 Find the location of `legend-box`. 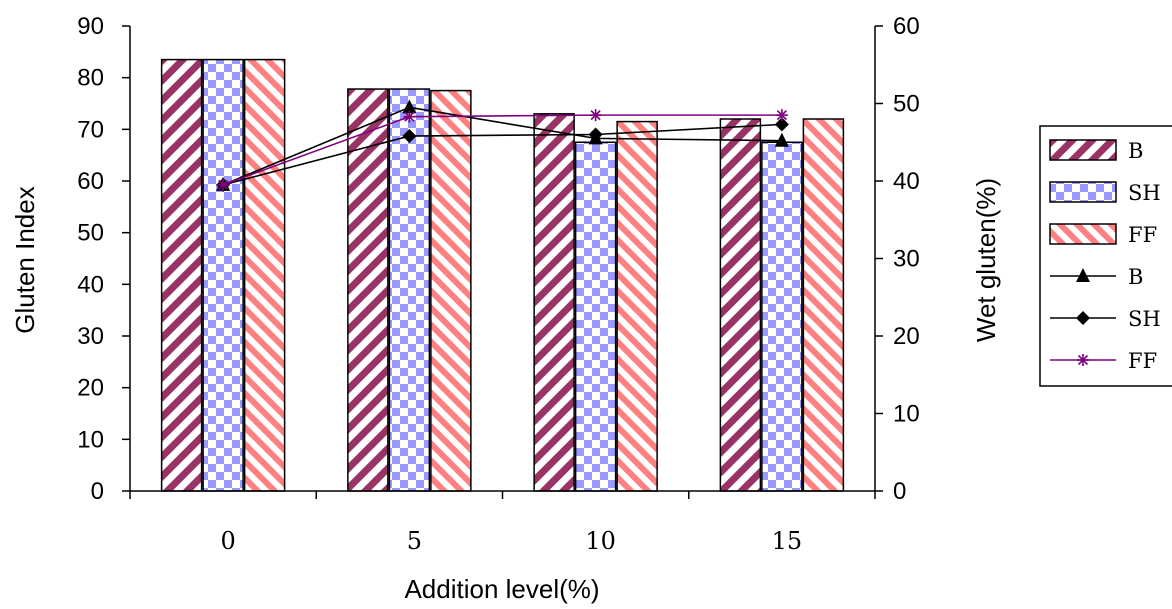

legend-box is located at coordinates (1105, 256).